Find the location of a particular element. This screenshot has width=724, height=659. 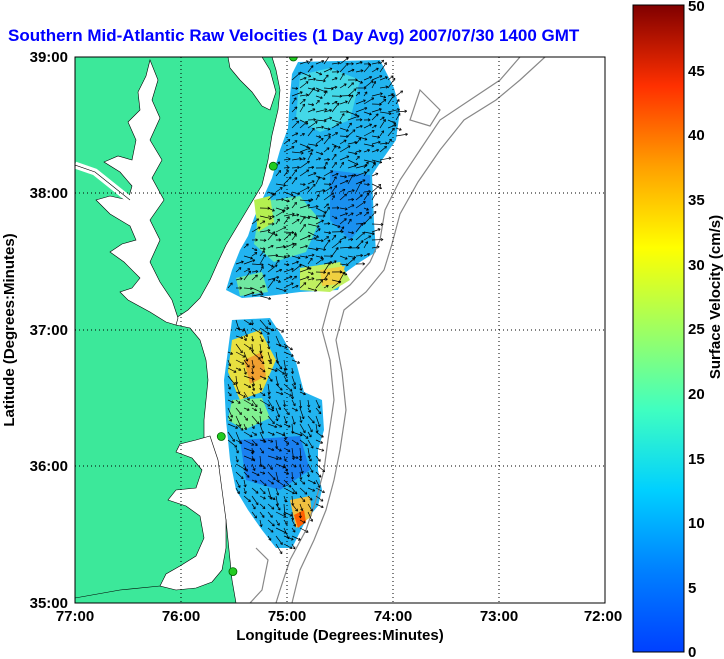

velocity-patch-n6 is located at coordinates (252, 284).